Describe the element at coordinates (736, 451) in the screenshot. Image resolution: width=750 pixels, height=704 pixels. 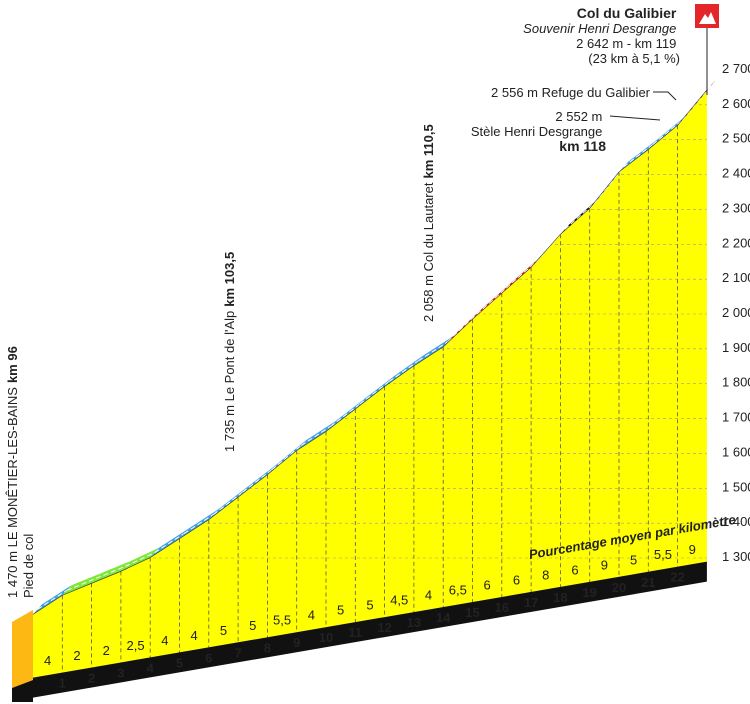
I see `y-tick-label: 1 600 m` at that location.